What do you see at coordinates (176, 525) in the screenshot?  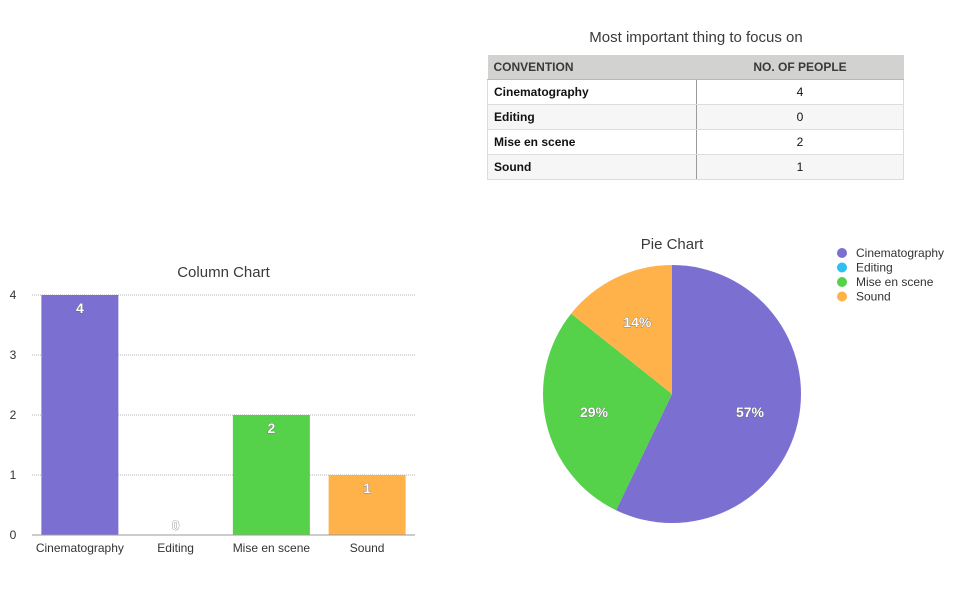 I see `bar-data-label: 0` at bounding box center [176, 525].